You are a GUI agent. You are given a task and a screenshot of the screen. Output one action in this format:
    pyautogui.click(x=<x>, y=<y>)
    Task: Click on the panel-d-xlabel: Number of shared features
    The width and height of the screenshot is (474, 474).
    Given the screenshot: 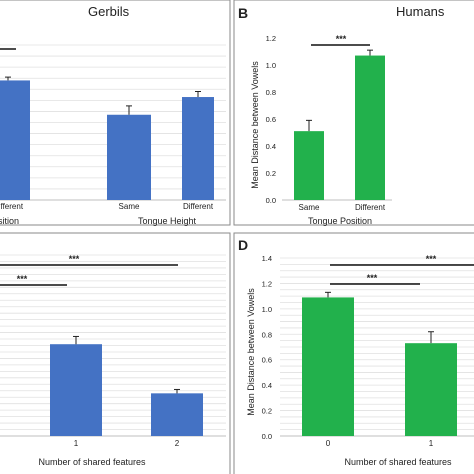 What is the action you would take?
    pyautogui.click(x=398, y=462)
    